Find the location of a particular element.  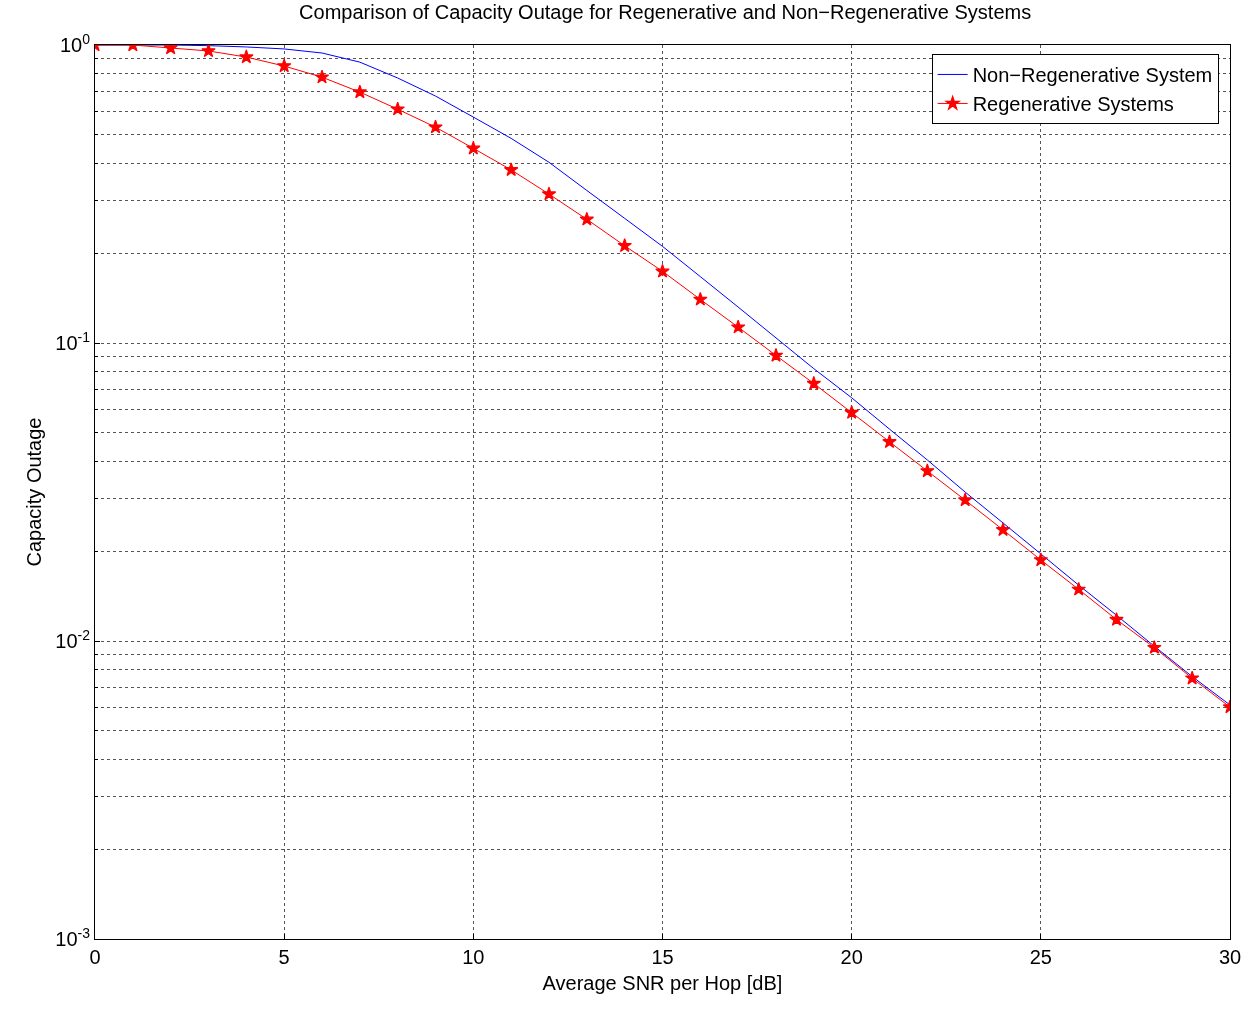

y-tick-label: 10$^{-1}$ is located at coordinates (73, 341).